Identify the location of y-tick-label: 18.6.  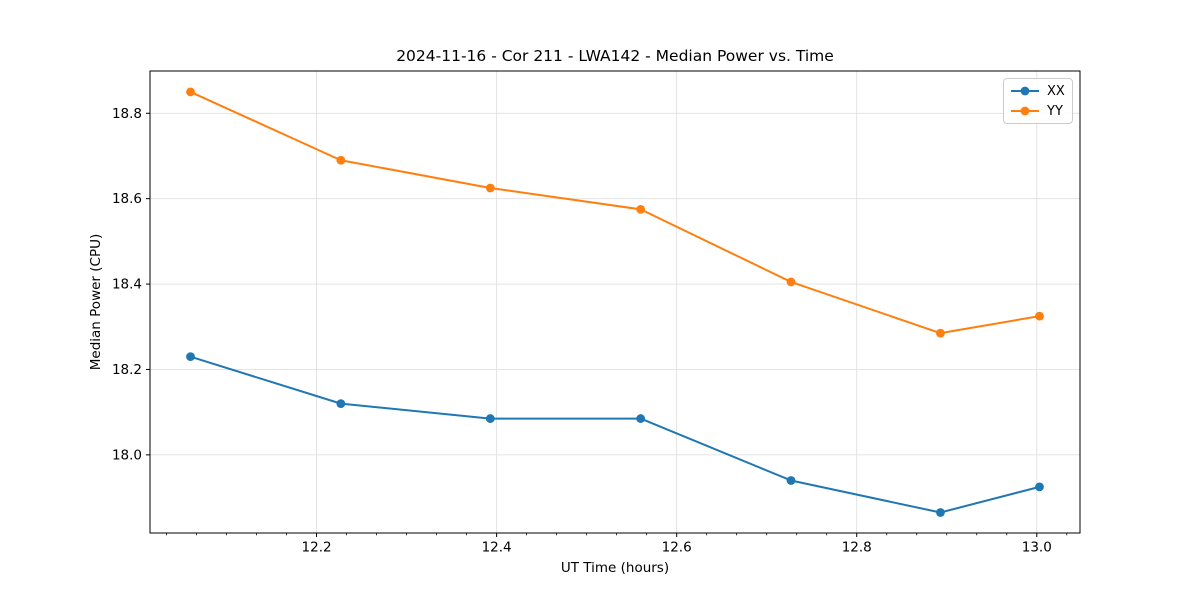
(127, 199).